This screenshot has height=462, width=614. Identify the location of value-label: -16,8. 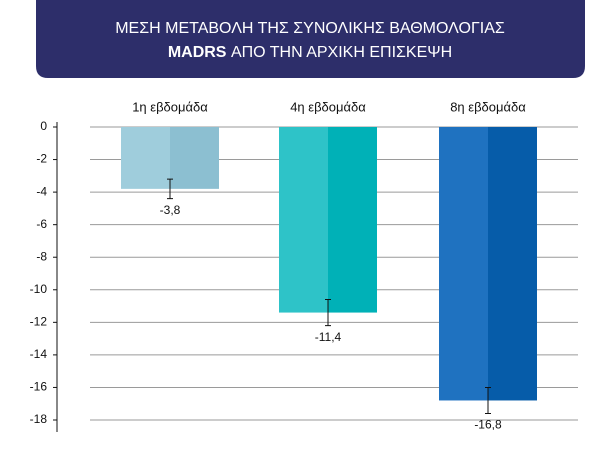
(488, 425).